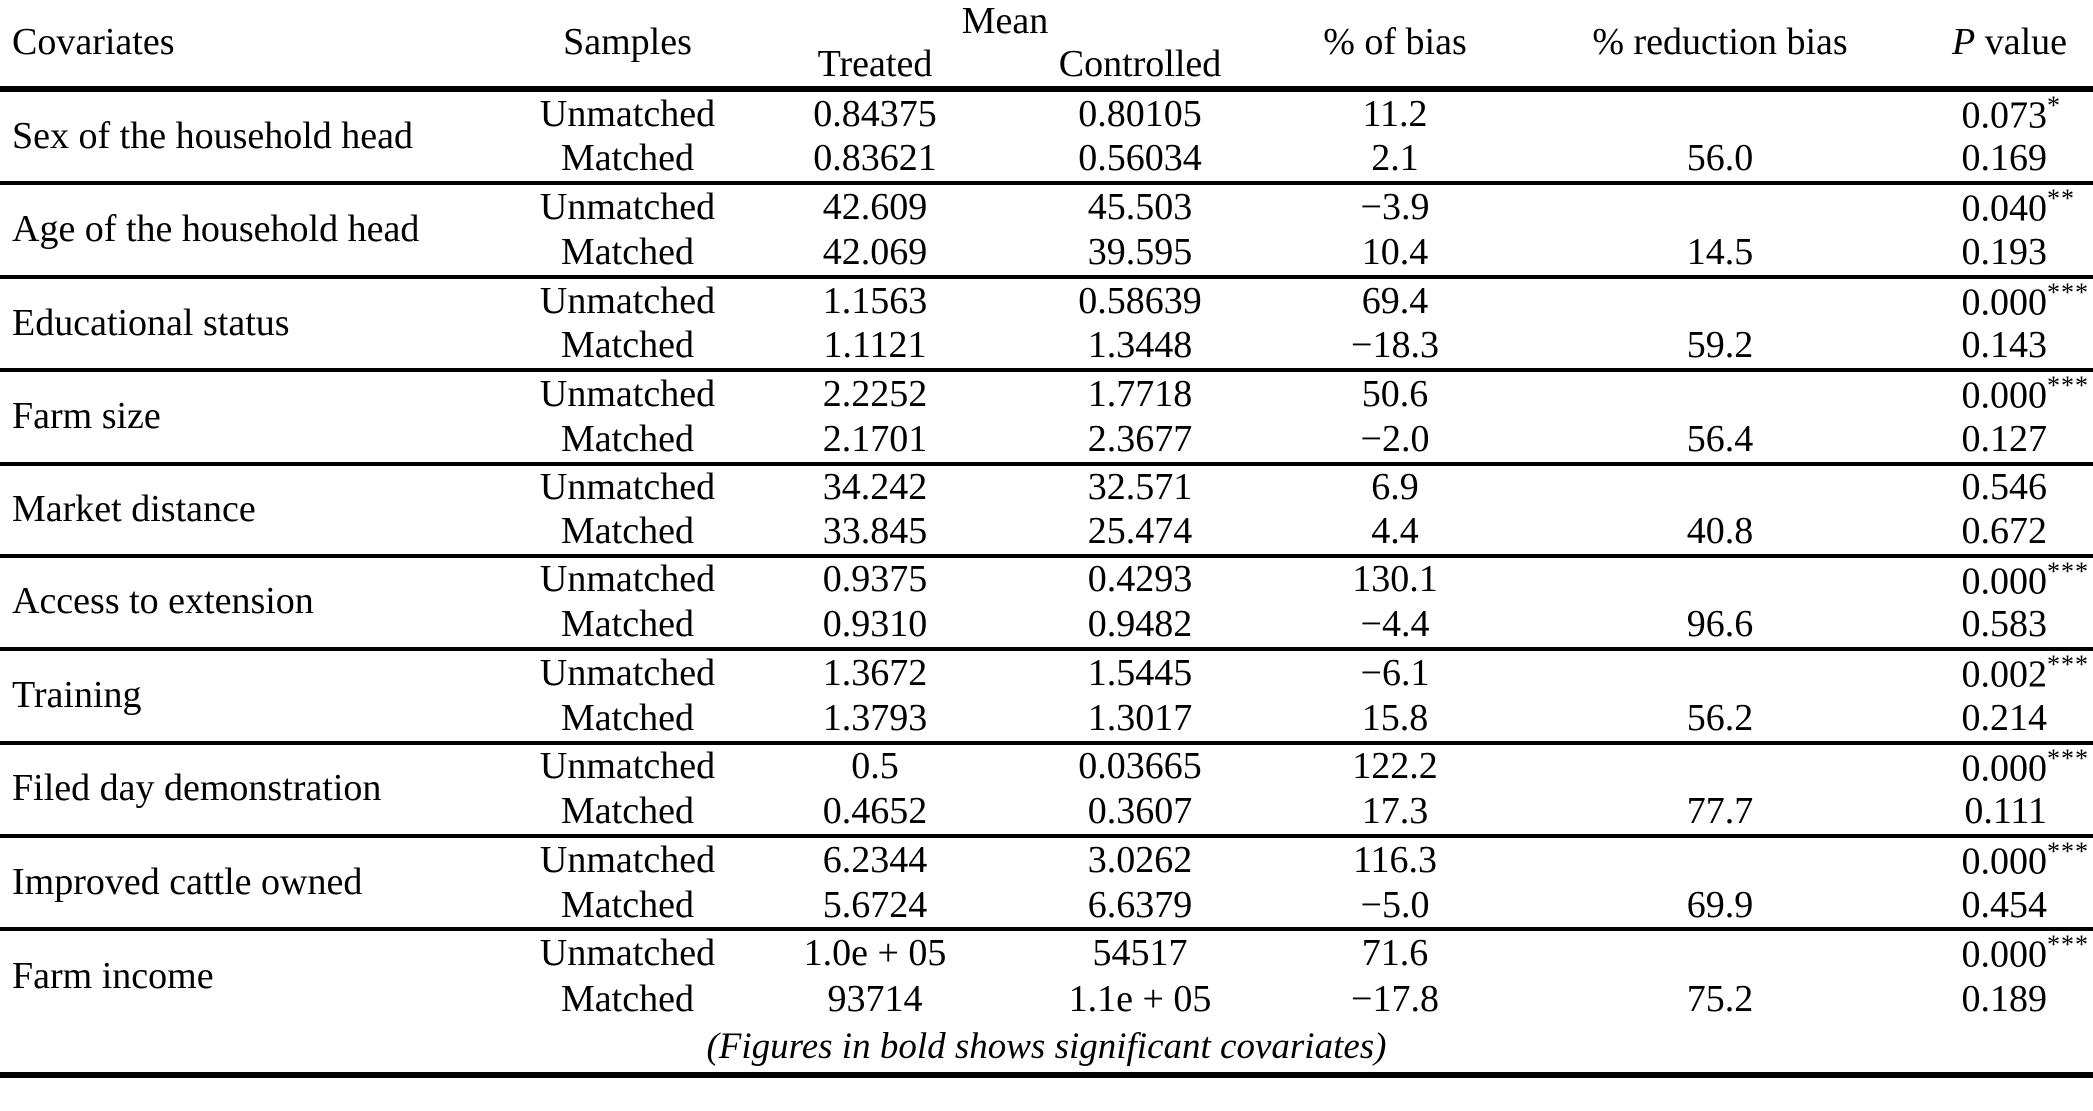  Describe the element at coordinates (875, 67) in the screenshot. I see `col-header-treated: Treated` at that location.